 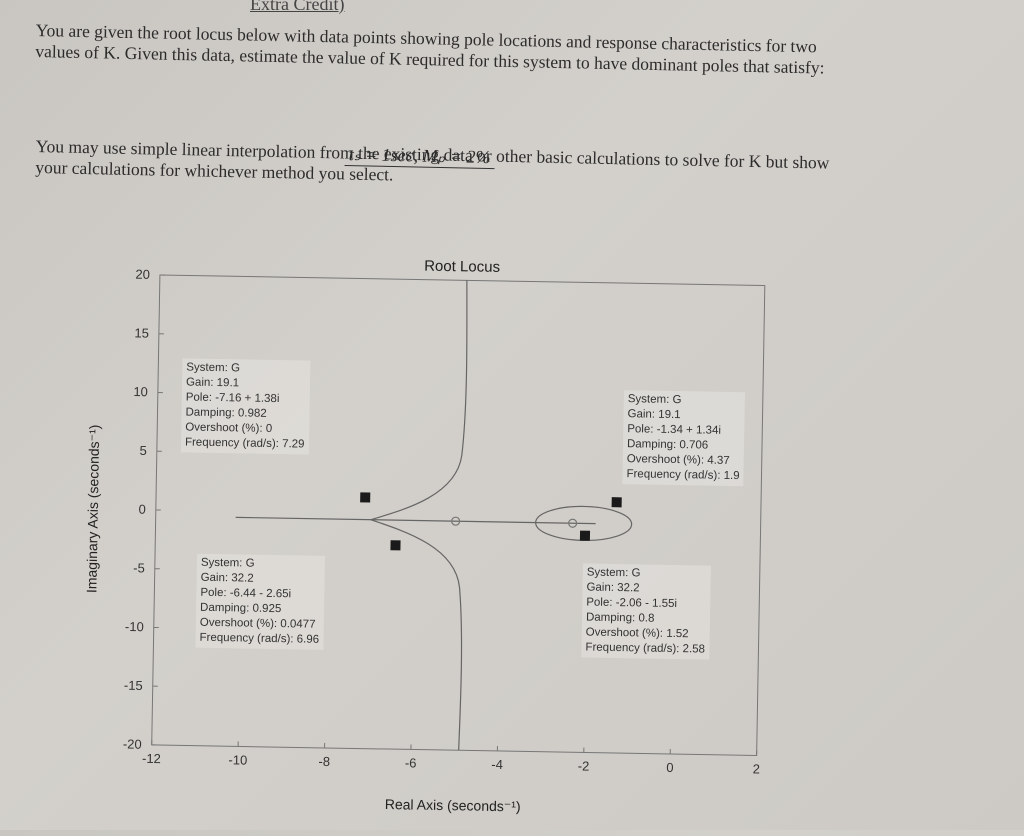 I want to click on chart-title: Root Locus, so click(x=462, y=267).